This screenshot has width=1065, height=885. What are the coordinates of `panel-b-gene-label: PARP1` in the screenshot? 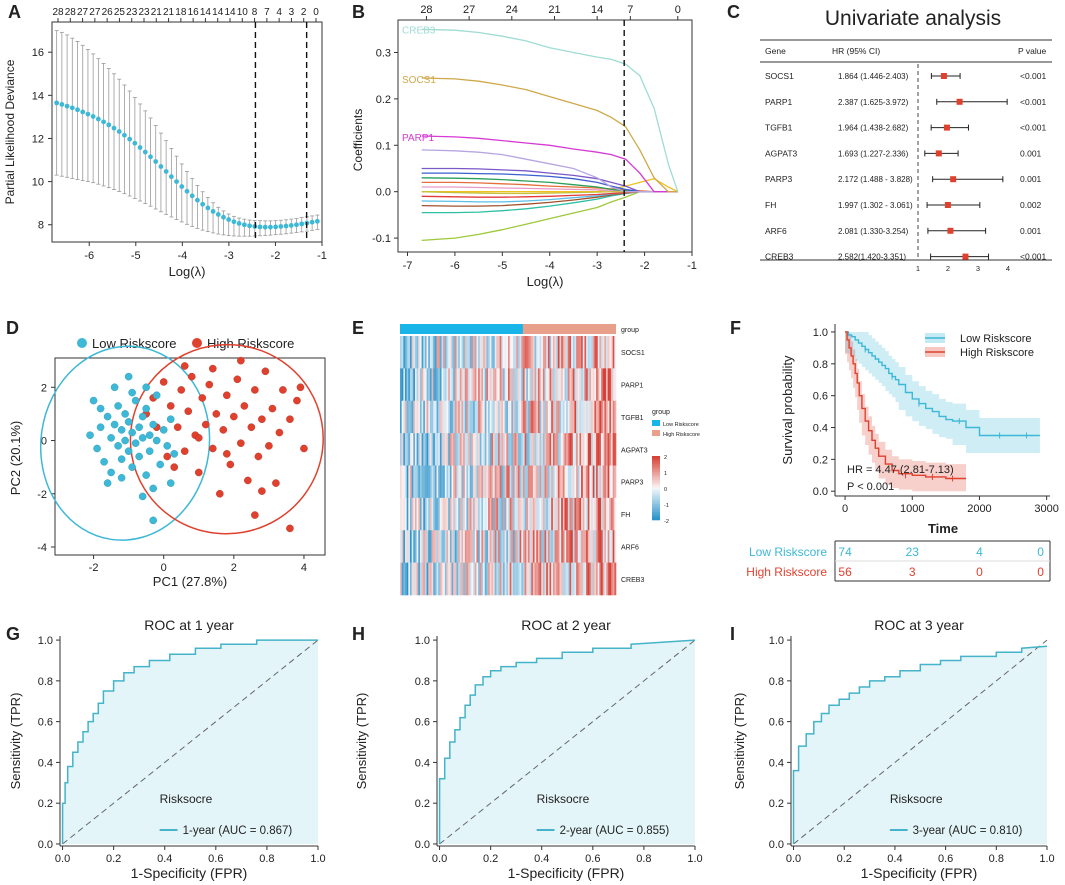 It's located at (418, 138).